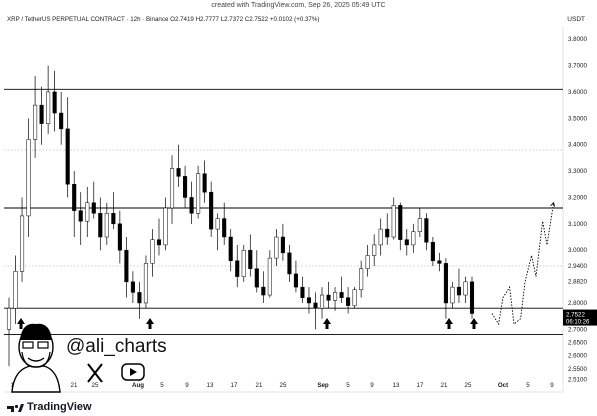  I want to click on author-handle: @ali_charts, so click(116, 346).